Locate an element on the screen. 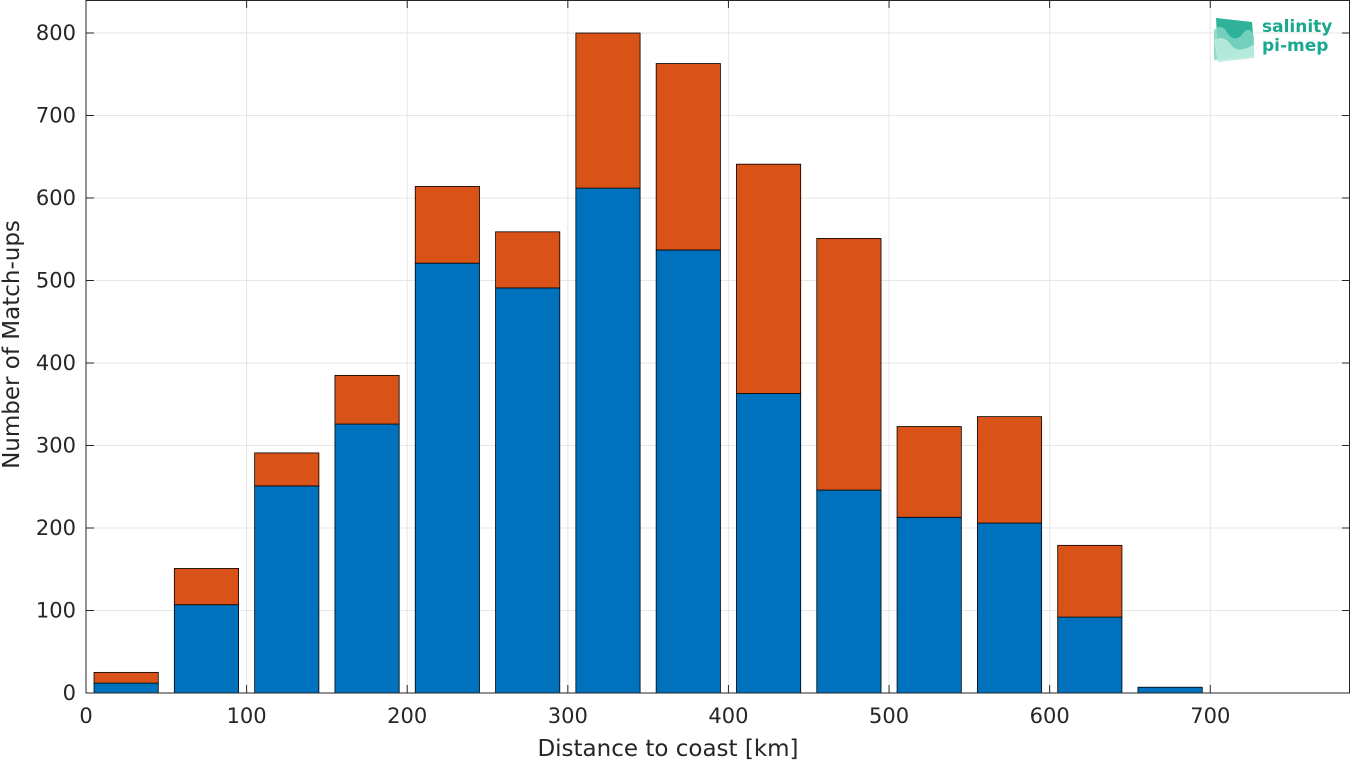 The height and width of the screenshot is (761, 1350). x-tick-label: 600 is located at coordinates (1050, 716).